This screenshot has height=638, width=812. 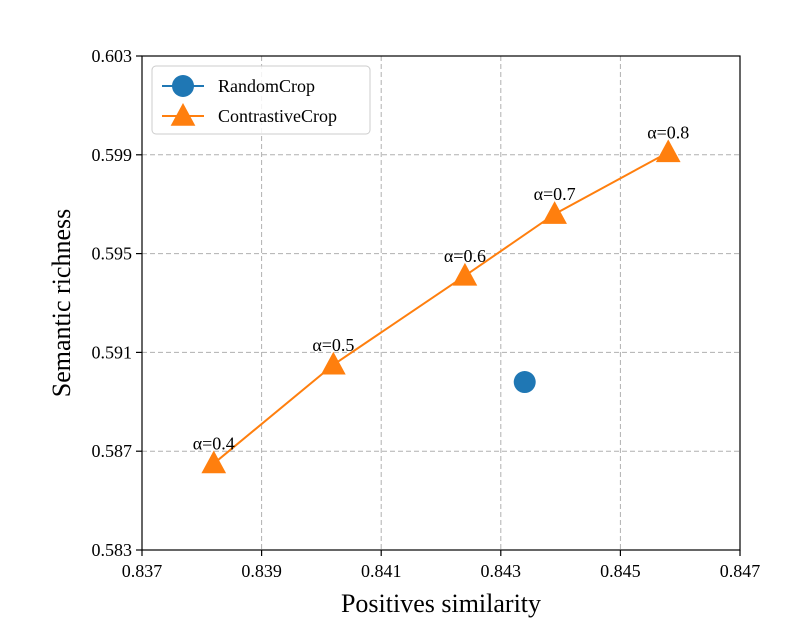 What do you see at coordinates (381, 571) in the screenshot?
I see `x-tick-label: 0.841` at bounding box center [381, 571].